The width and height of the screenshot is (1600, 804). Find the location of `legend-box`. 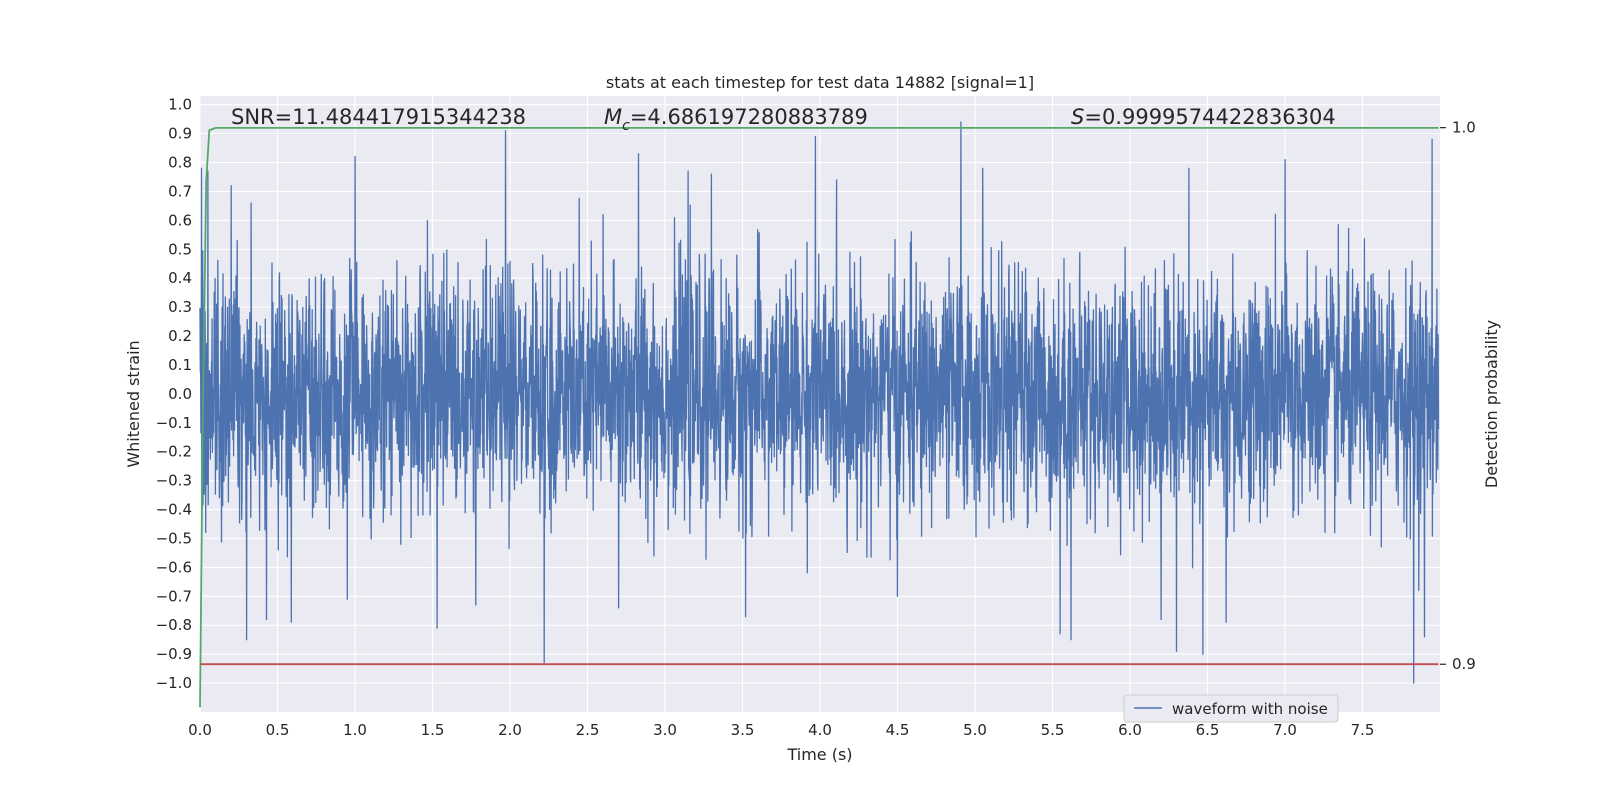

legend-box is located at coordinates (1231, 708).